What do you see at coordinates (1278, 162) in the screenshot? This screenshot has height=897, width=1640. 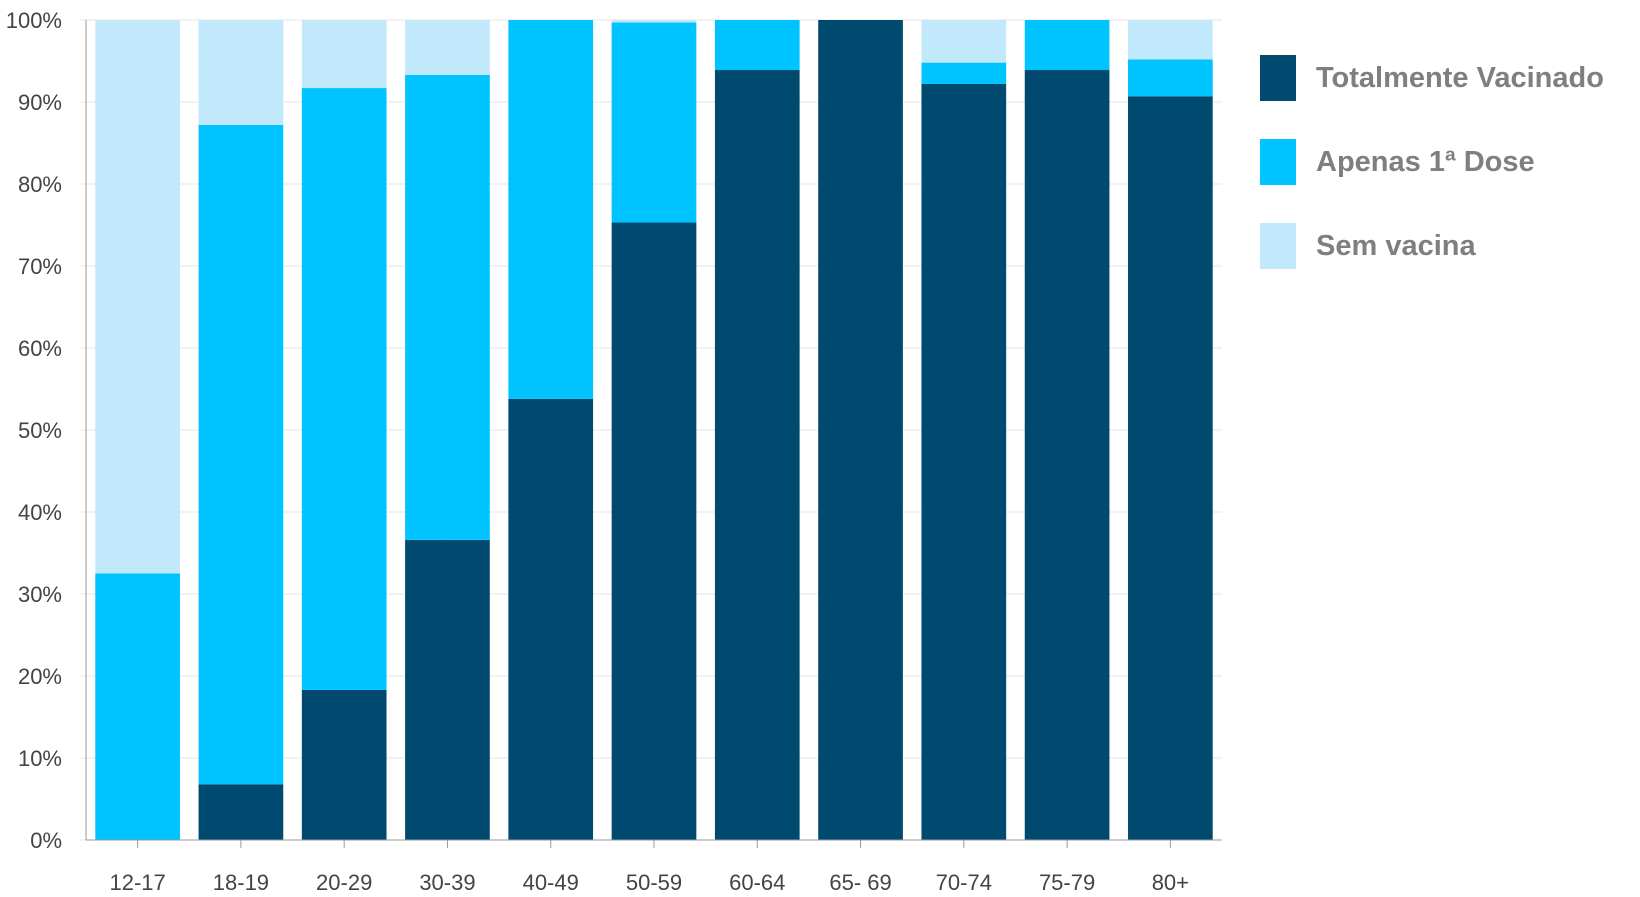 I see `legend-swatch-first-dose-only` at bounding box center [1278, 162].